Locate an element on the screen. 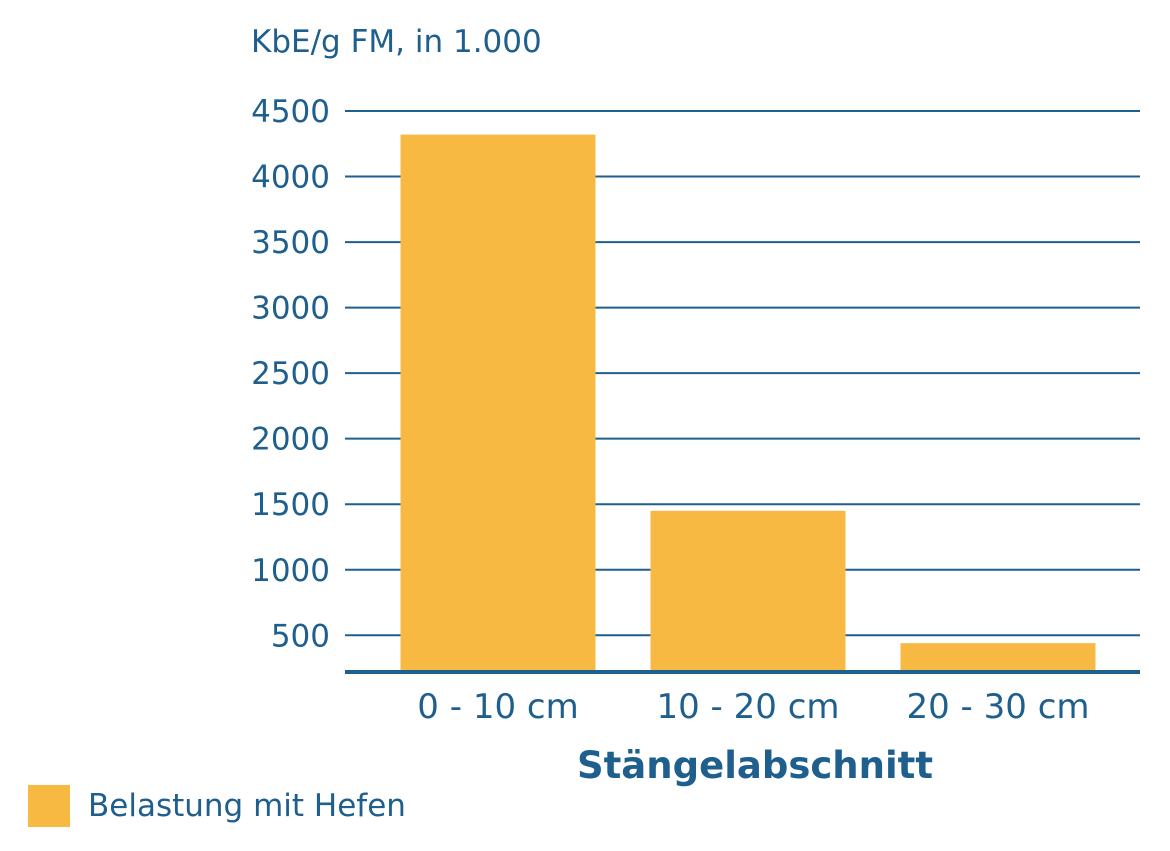  x-tick-labels: 0 - 10 cm 10 - 20 cm 20 - 30 cm is located at coordinates (753, 707).